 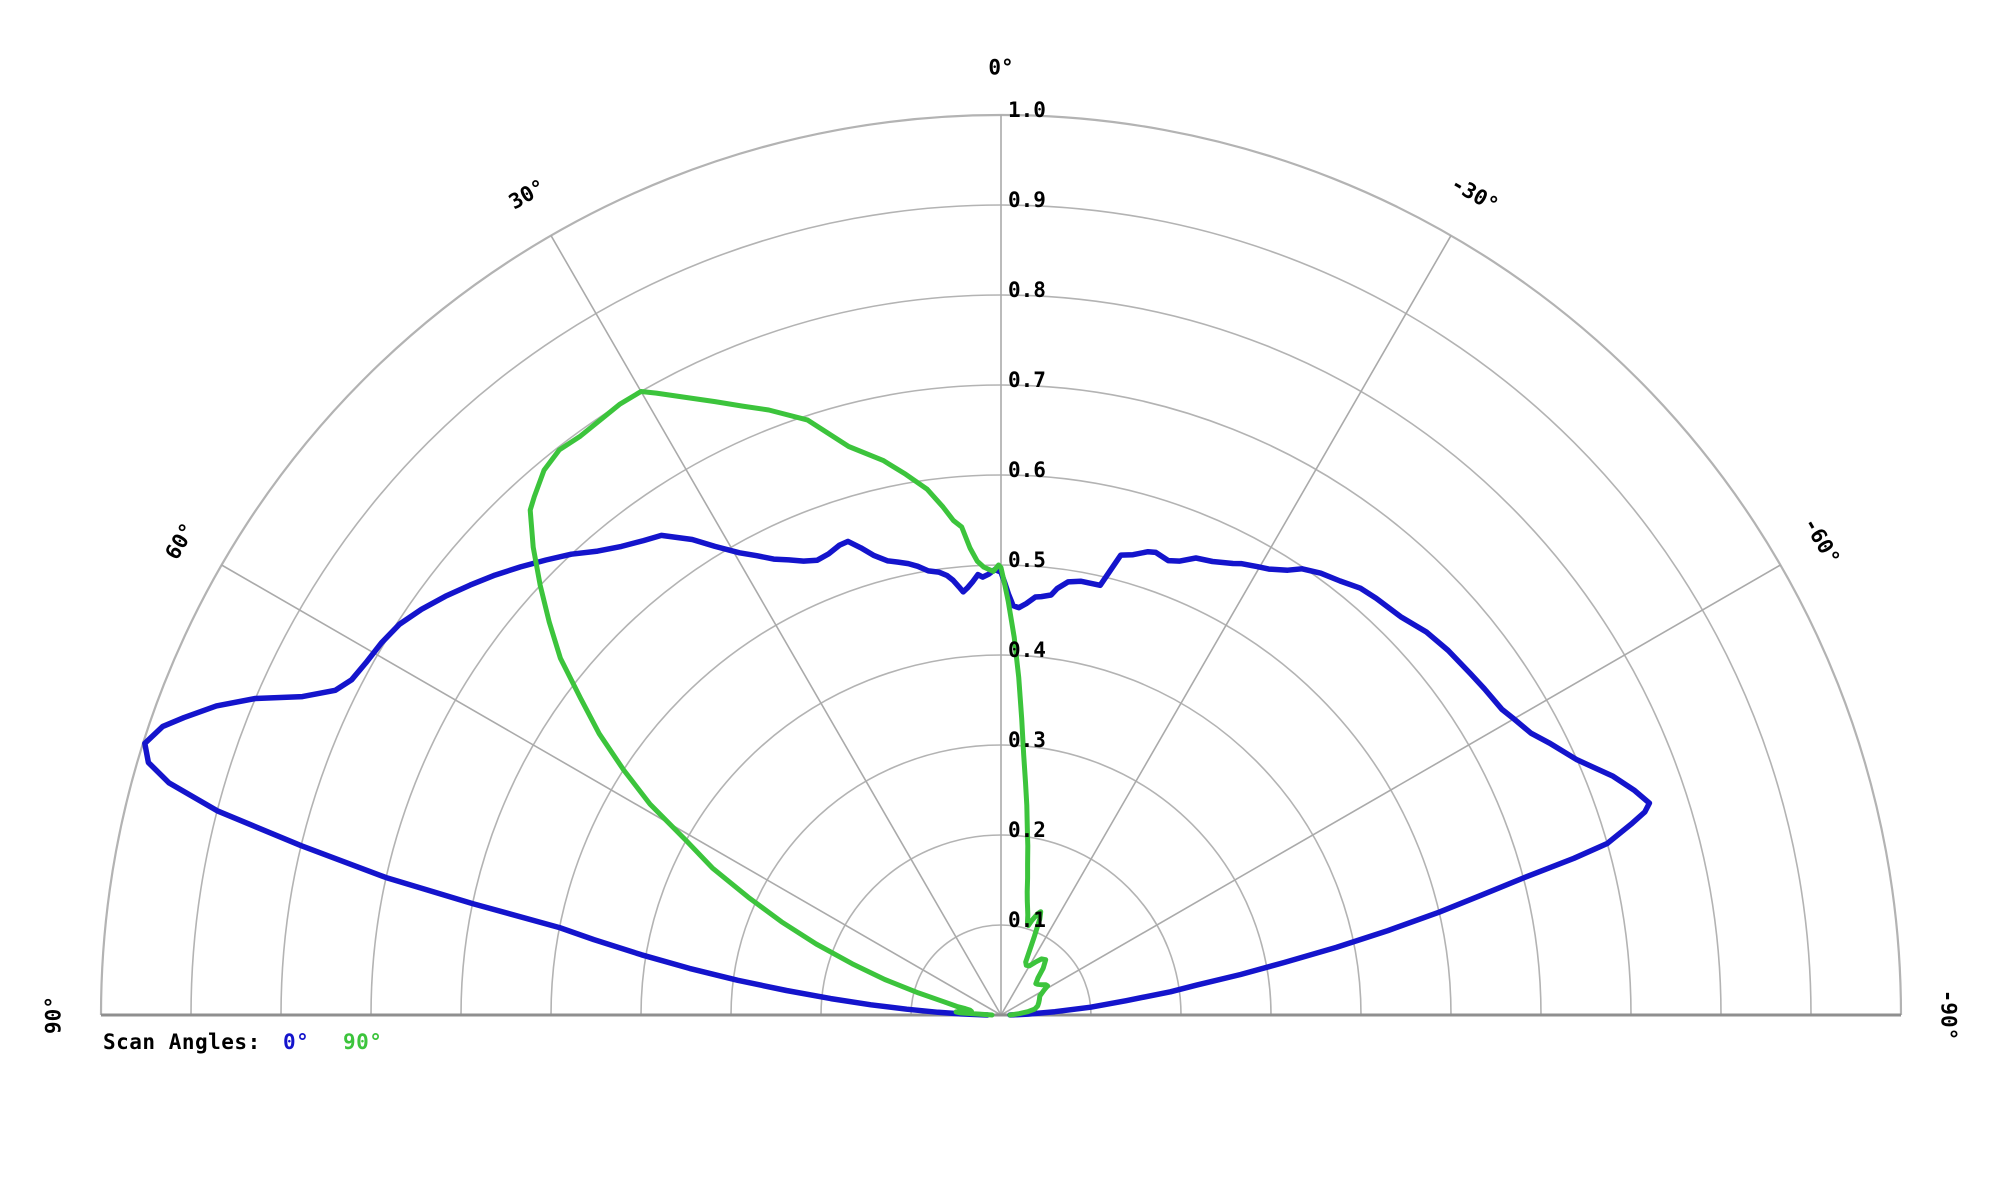 I want to click on grid-radial--60, so click(x=1390, y=790).